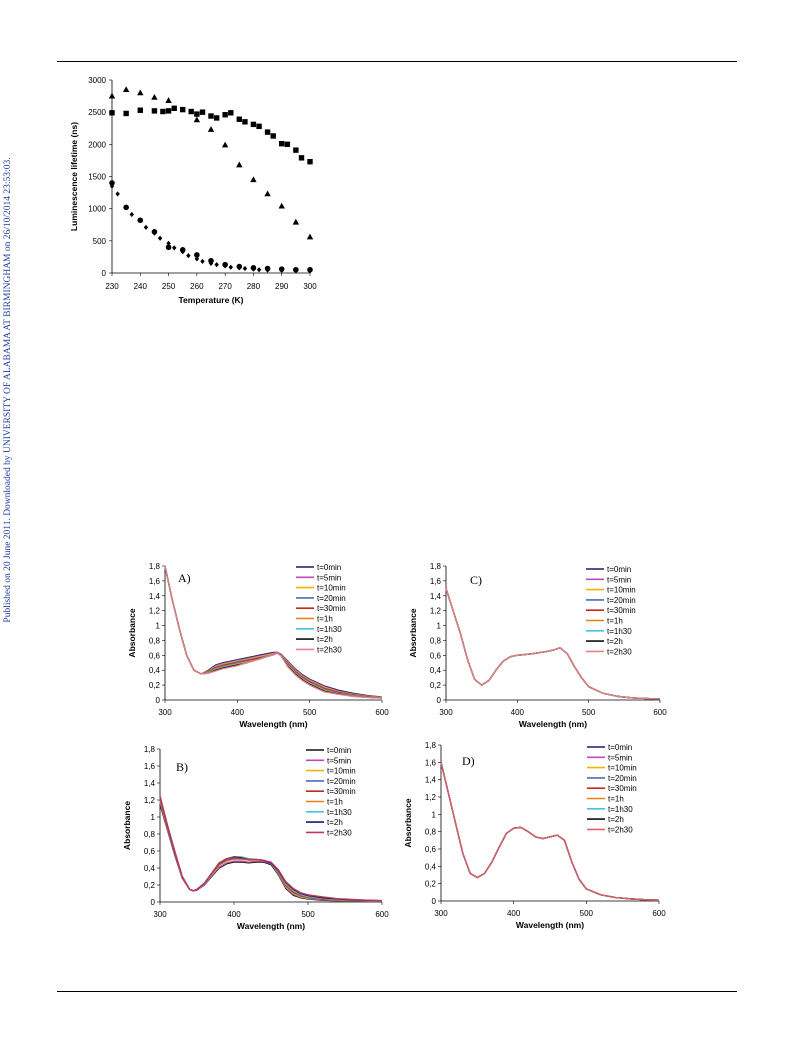  I want to click on spectrum-line-t20min, so click(273, 632).